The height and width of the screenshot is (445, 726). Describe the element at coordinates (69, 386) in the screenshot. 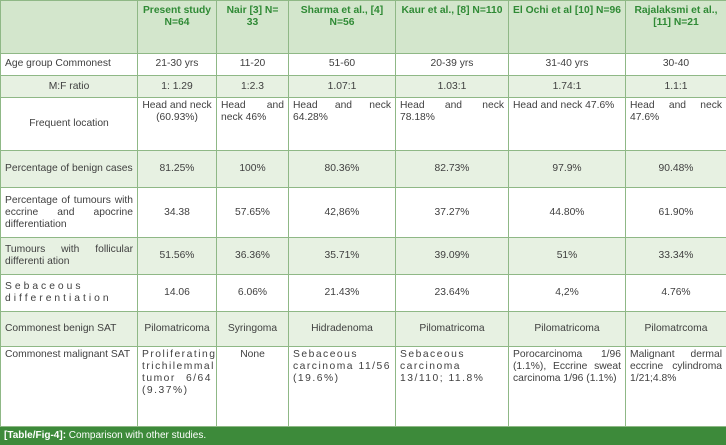

I see `row-label: Commonest malignant SAT` at that location.